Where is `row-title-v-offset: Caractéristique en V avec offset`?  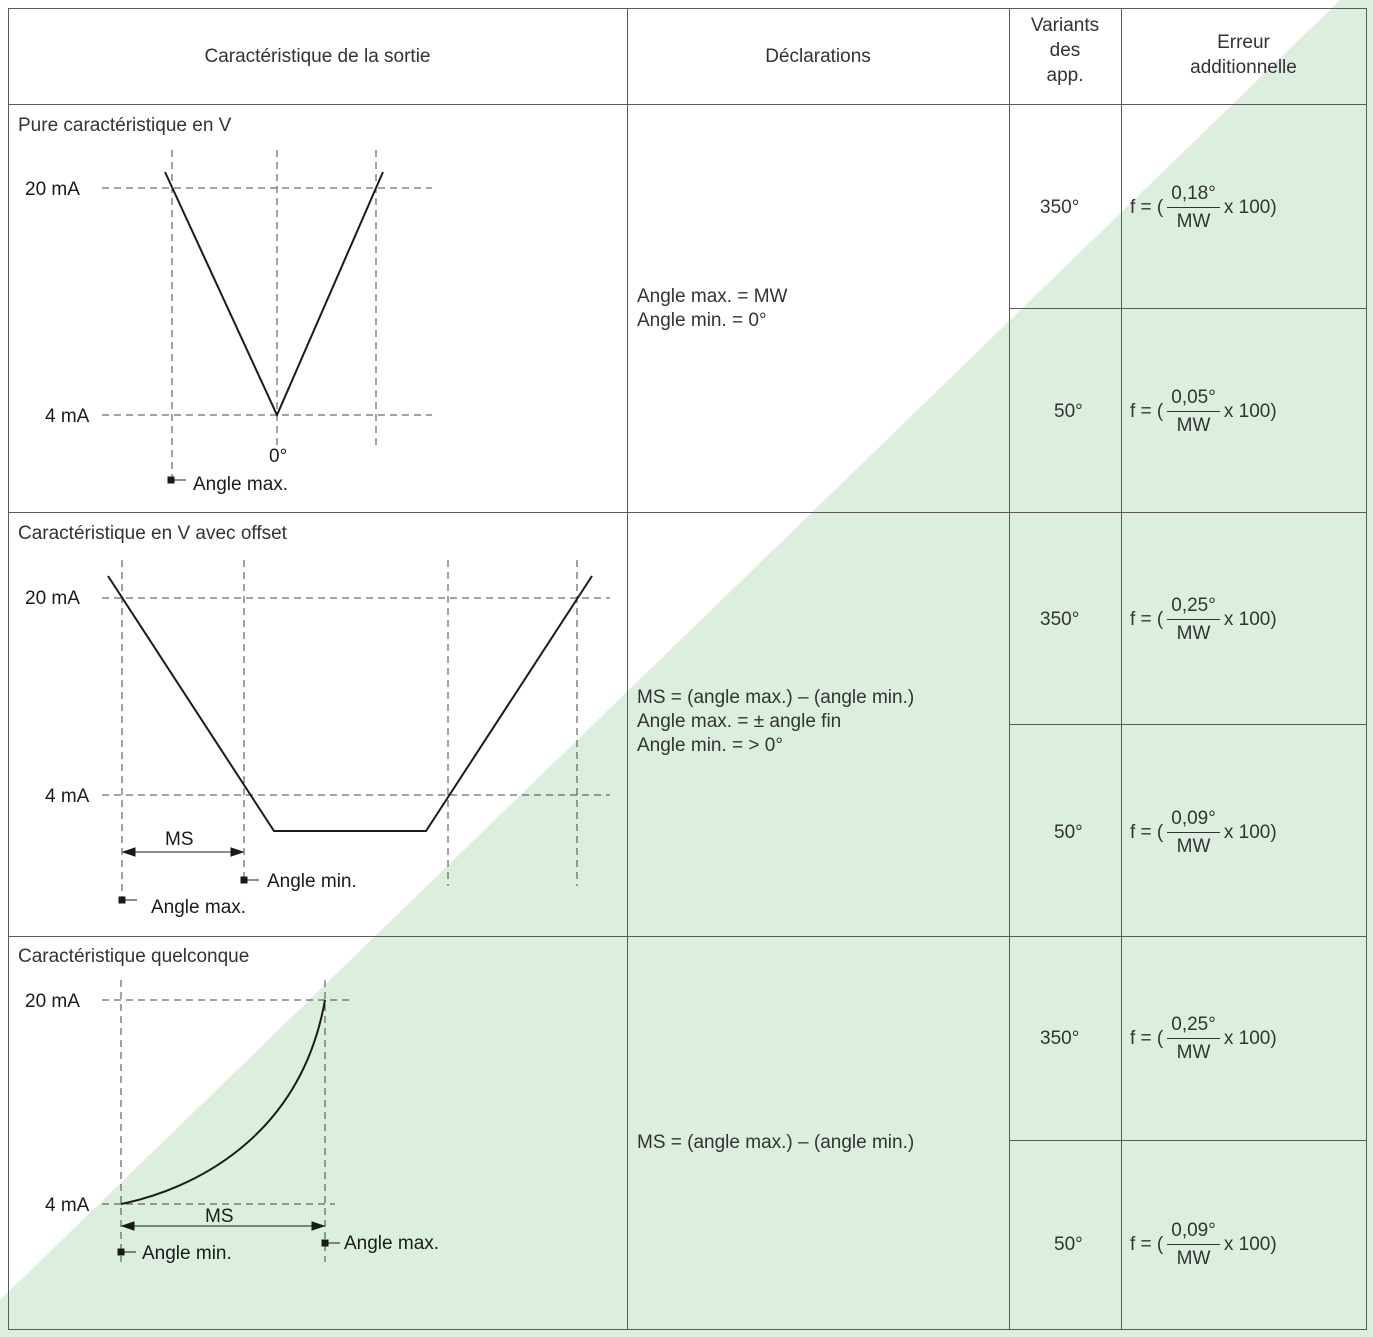 row-title-v-offset: Caractéristique en V avec offset is located at coordinates (152, 533).